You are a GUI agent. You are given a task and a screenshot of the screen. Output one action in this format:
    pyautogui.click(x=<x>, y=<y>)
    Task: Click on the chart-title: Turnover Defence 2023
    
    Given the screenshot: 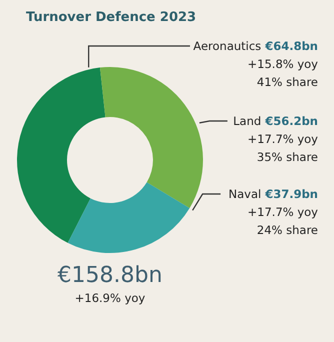 What is the action you would take?
    pyautogui.click(x=111, y=17)
    